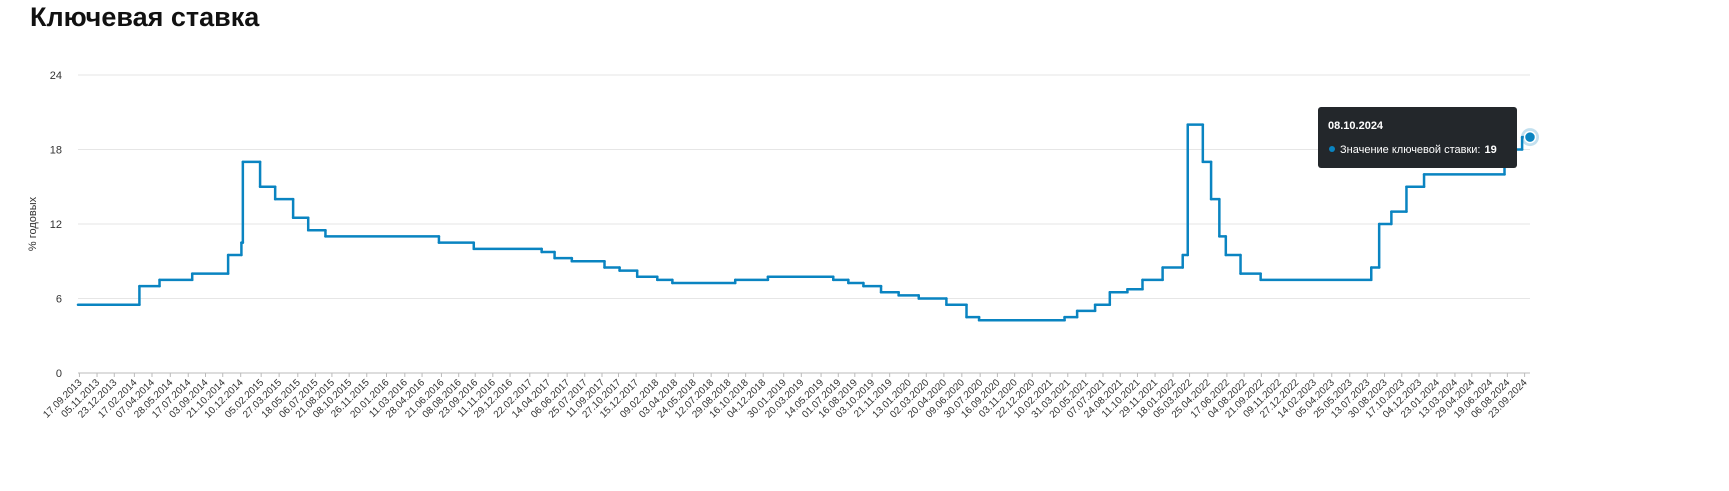 The width and height of the screenshot is (1729, 491). Describe the element at coordinates (59, 374) in the screenshot. I see `y-tick-label: 0` at that location.